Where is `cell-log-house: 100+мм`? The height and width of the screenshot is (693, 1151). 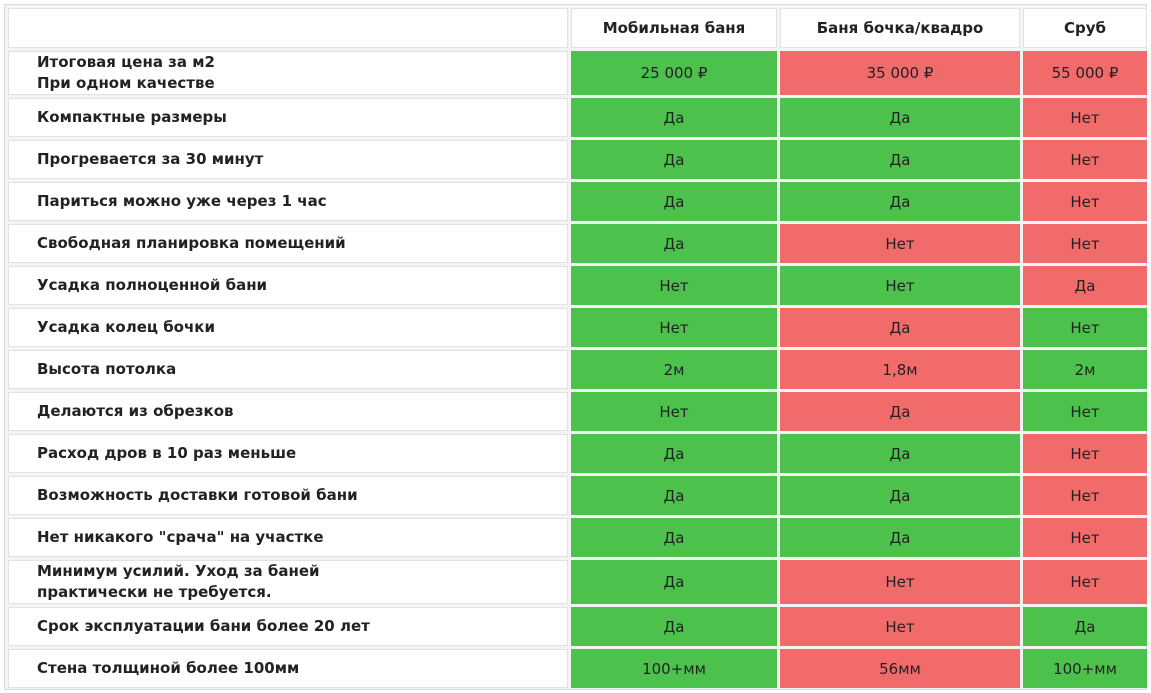
cell-log-house: 100+мм is located at coordinates (1085, 668).